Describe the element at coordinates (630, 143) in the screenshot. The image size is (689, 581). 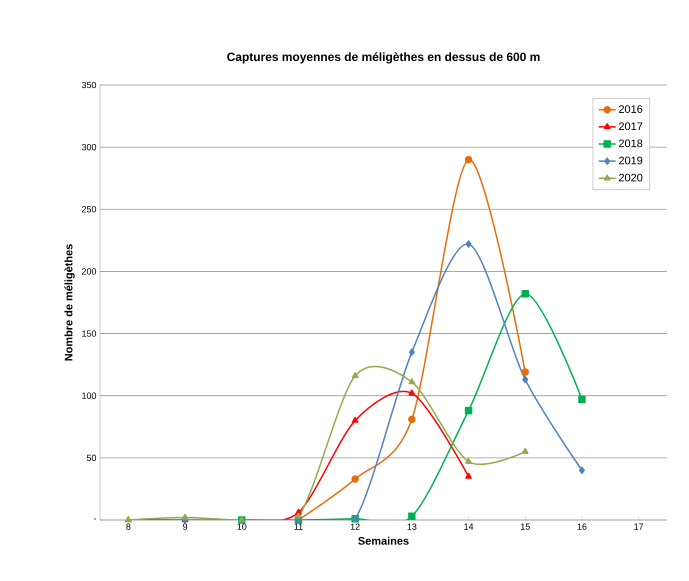
I see `legend-label: 2018` at that location.